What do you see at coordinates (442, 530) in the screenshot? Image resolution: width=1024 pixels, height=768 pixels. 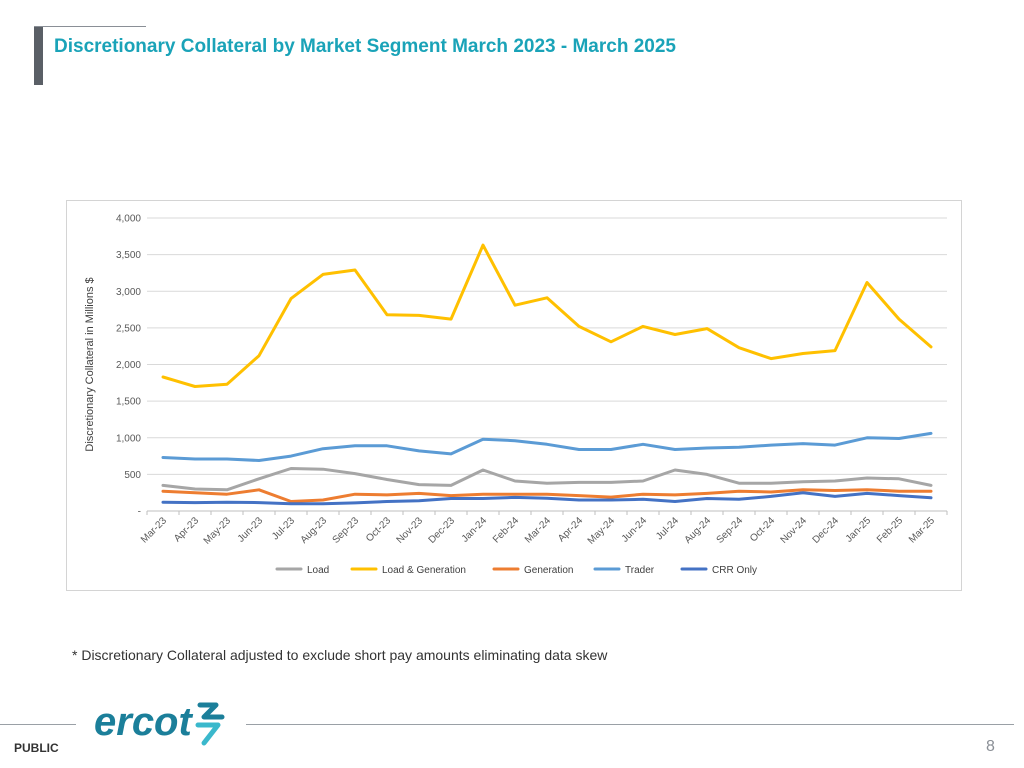 I see `x-tick-label: Dec-23` at bounding box center [442, 530].